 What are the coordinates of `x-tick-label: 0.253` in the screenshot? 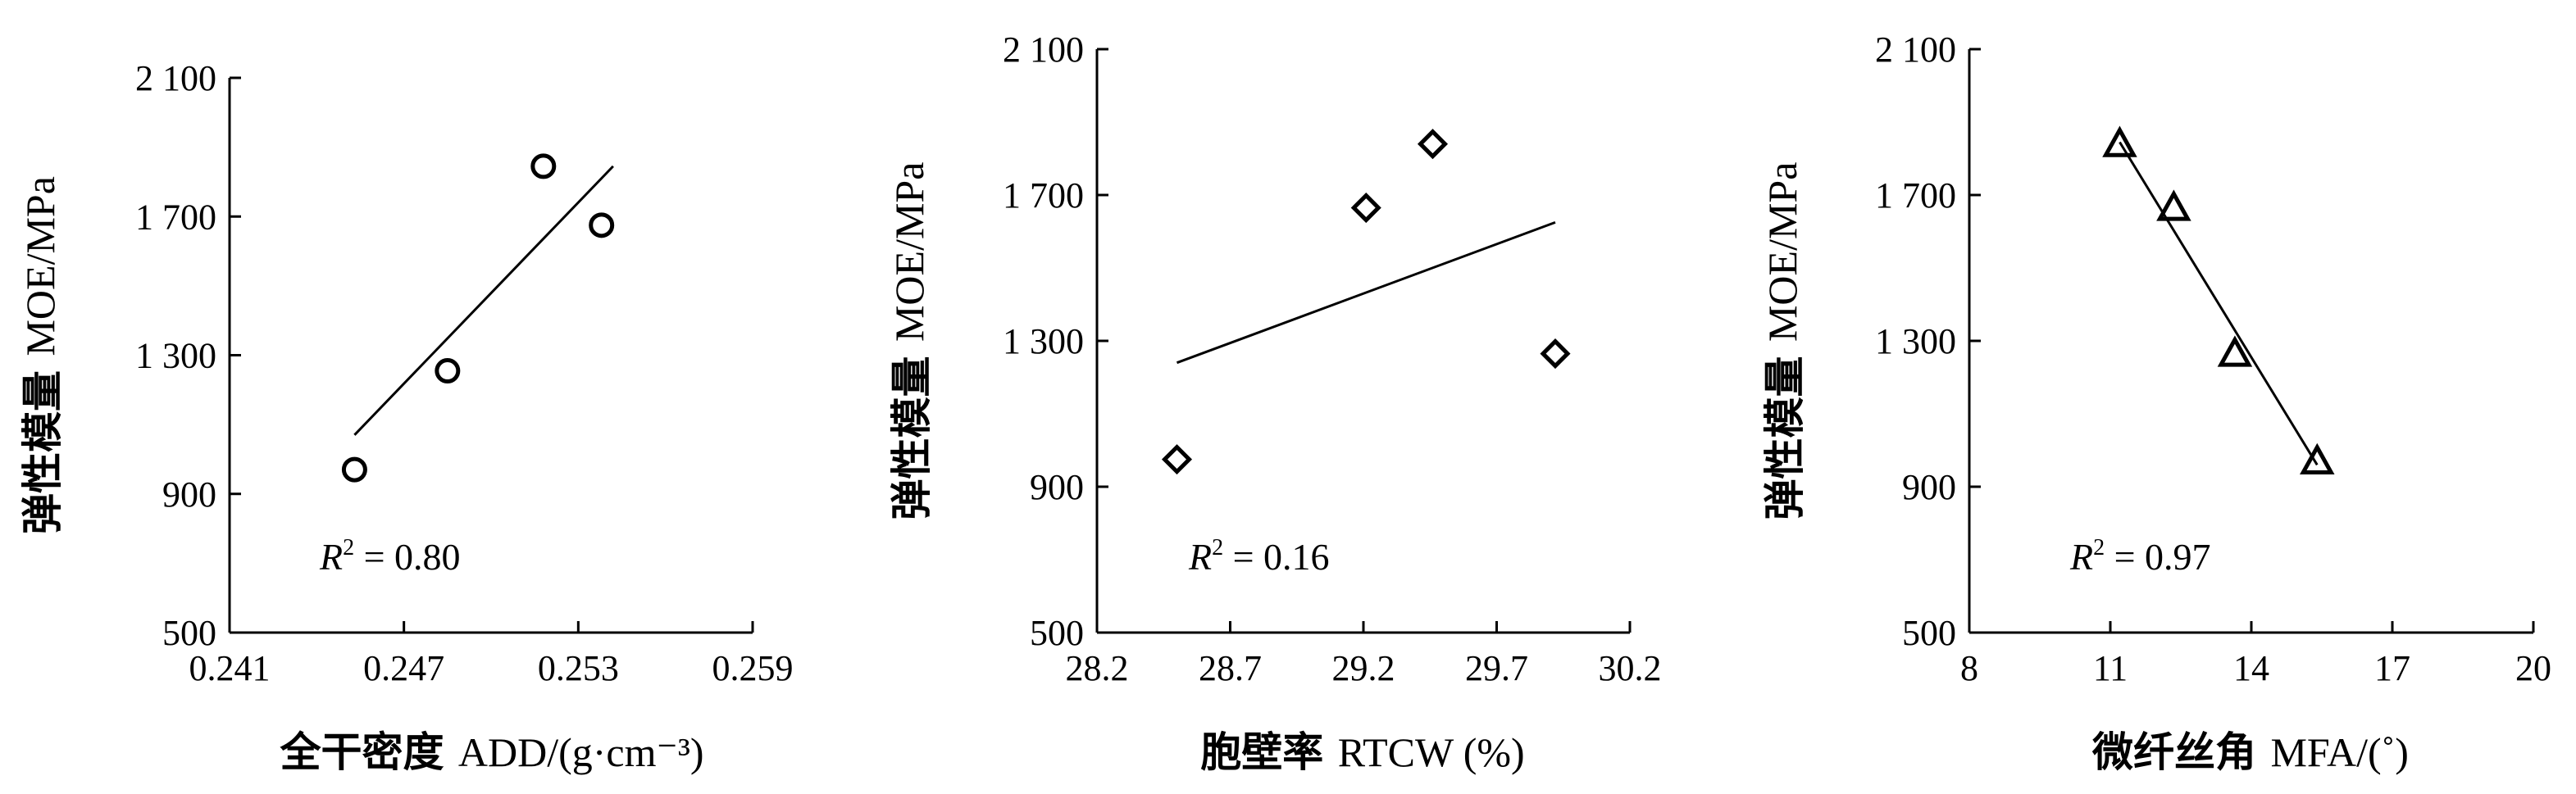 It's located at (578, 668).